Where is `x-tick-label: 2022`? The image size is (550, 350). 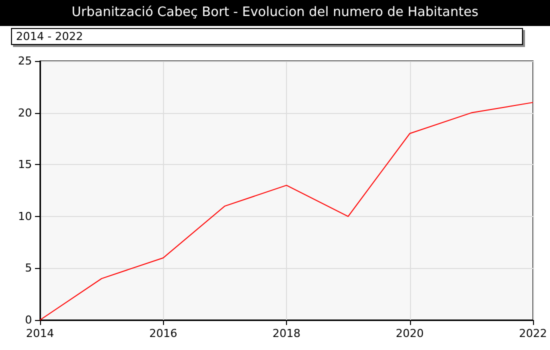
x-tick-label: 2022 is located at coordinates (533, 333).